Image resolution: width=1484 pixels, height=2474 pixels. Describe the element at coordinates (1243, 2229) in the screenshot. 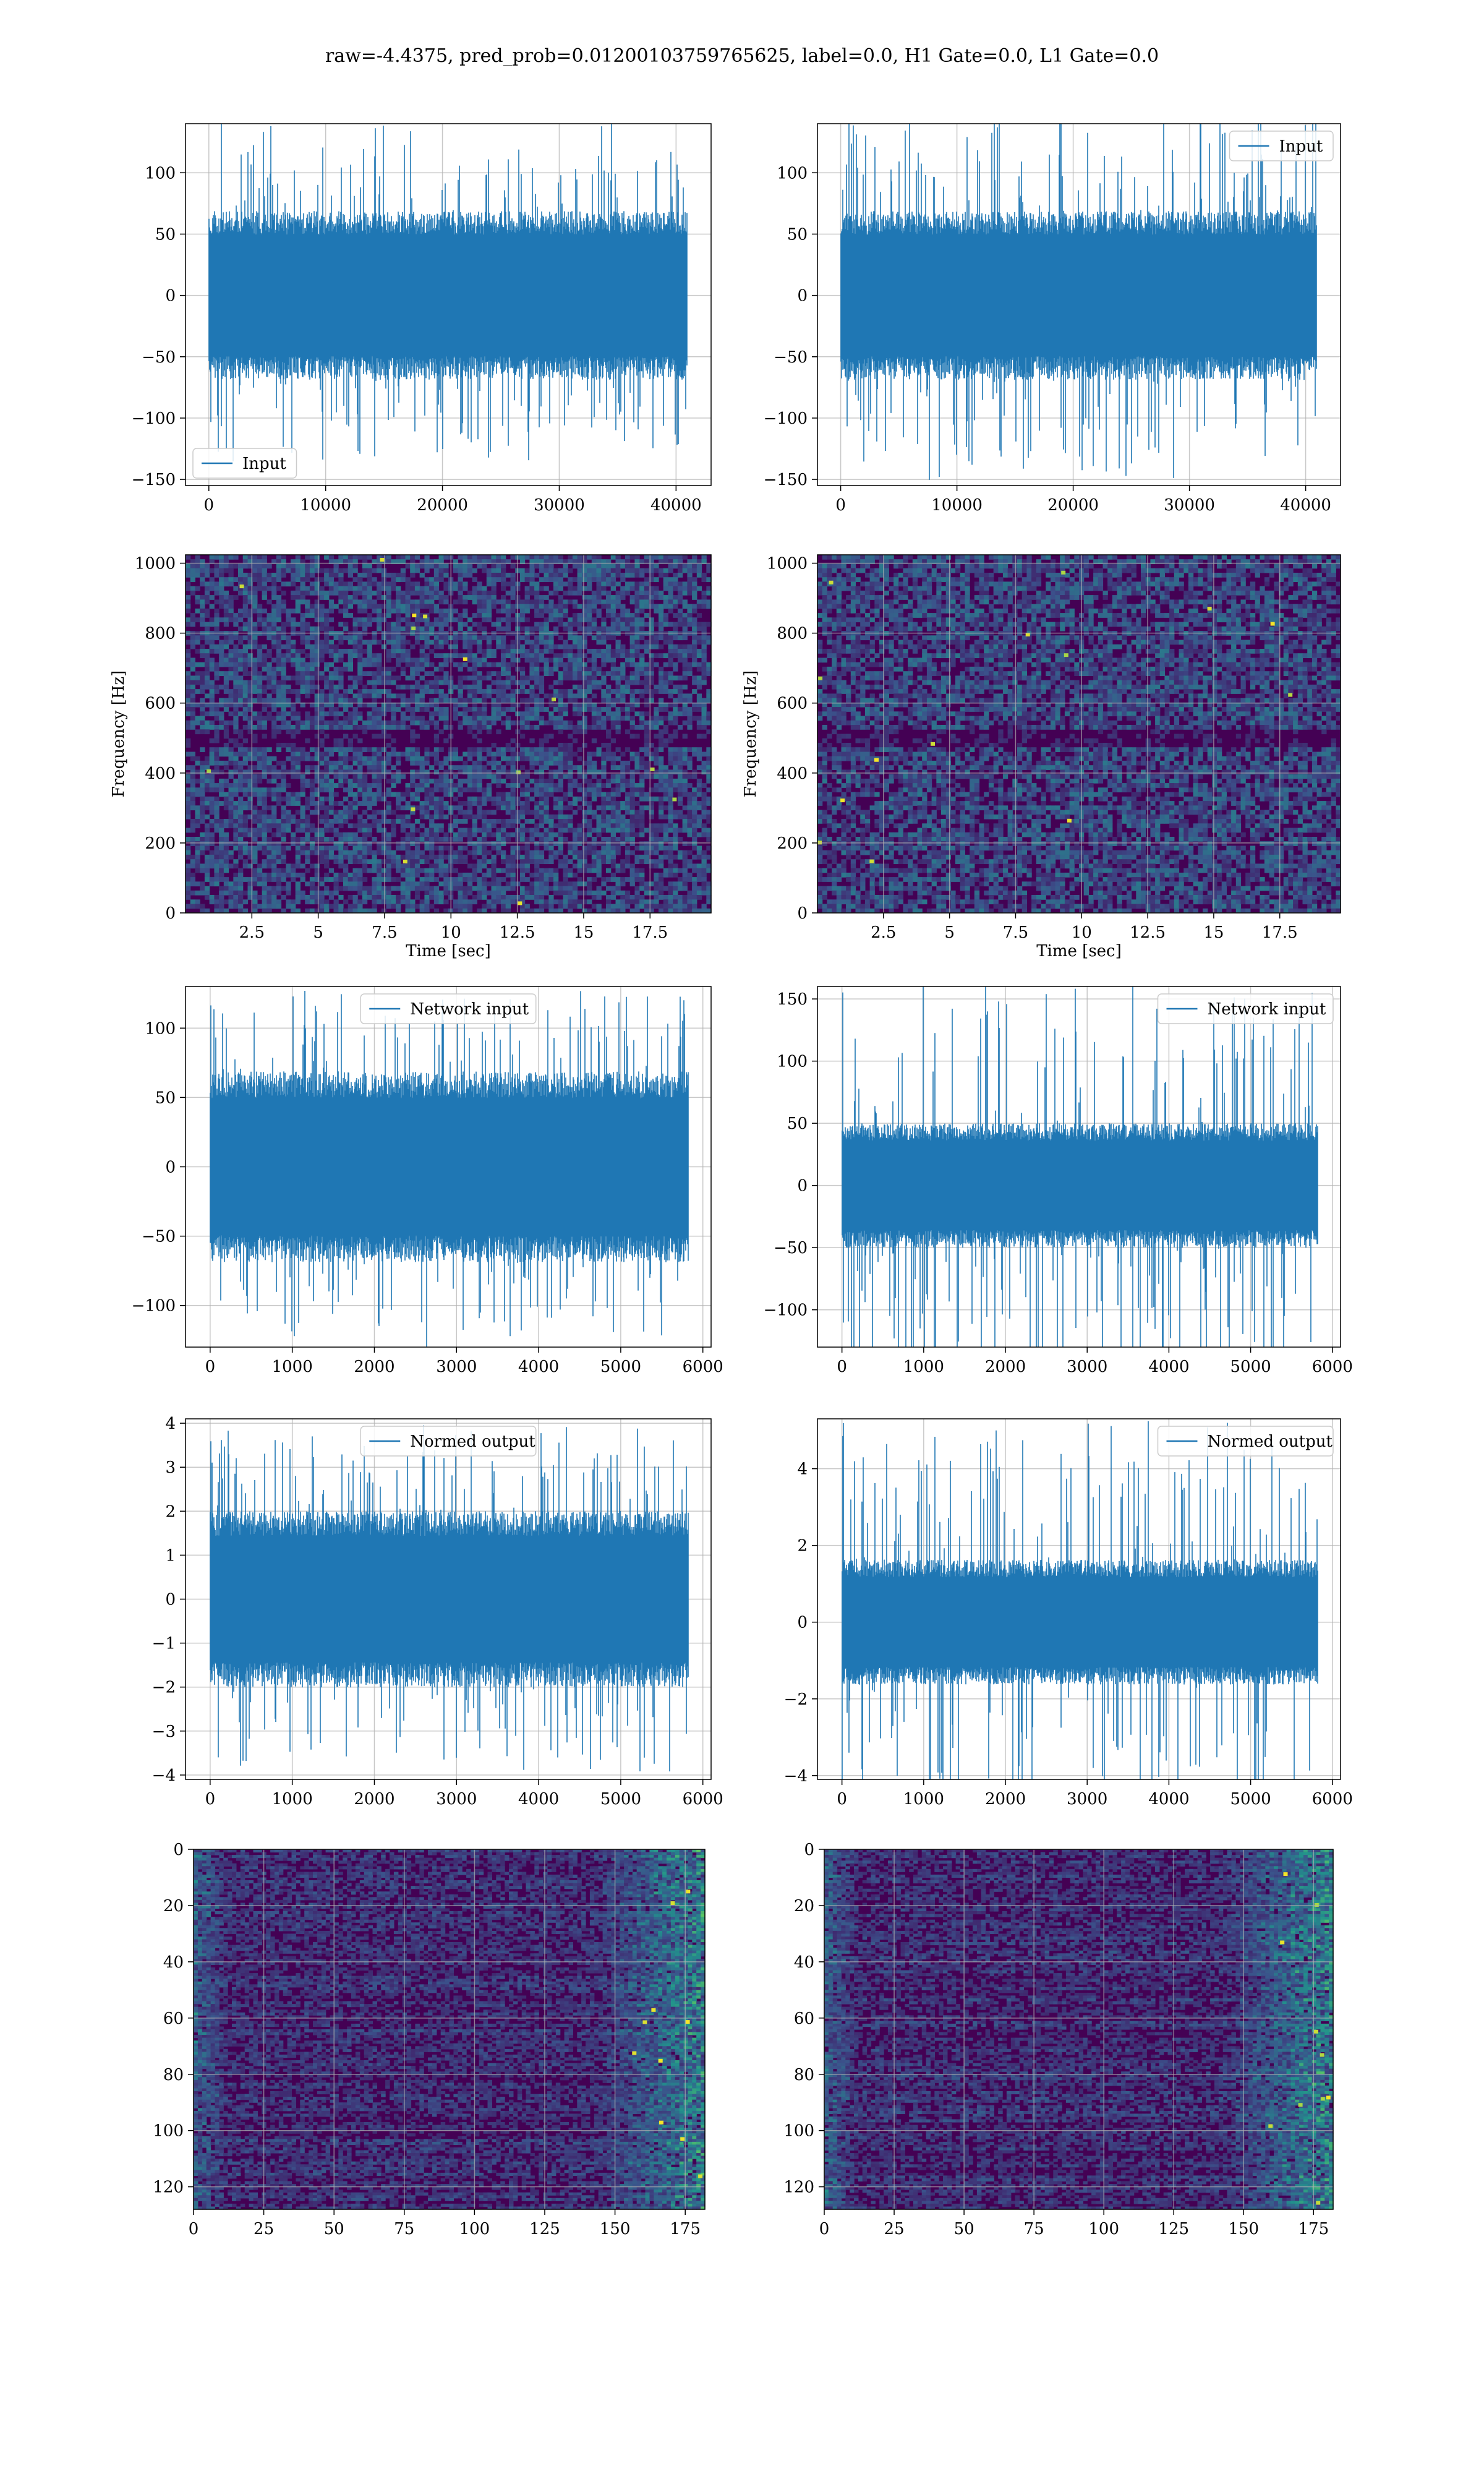

I see `x-tick-label: 150` at that location.